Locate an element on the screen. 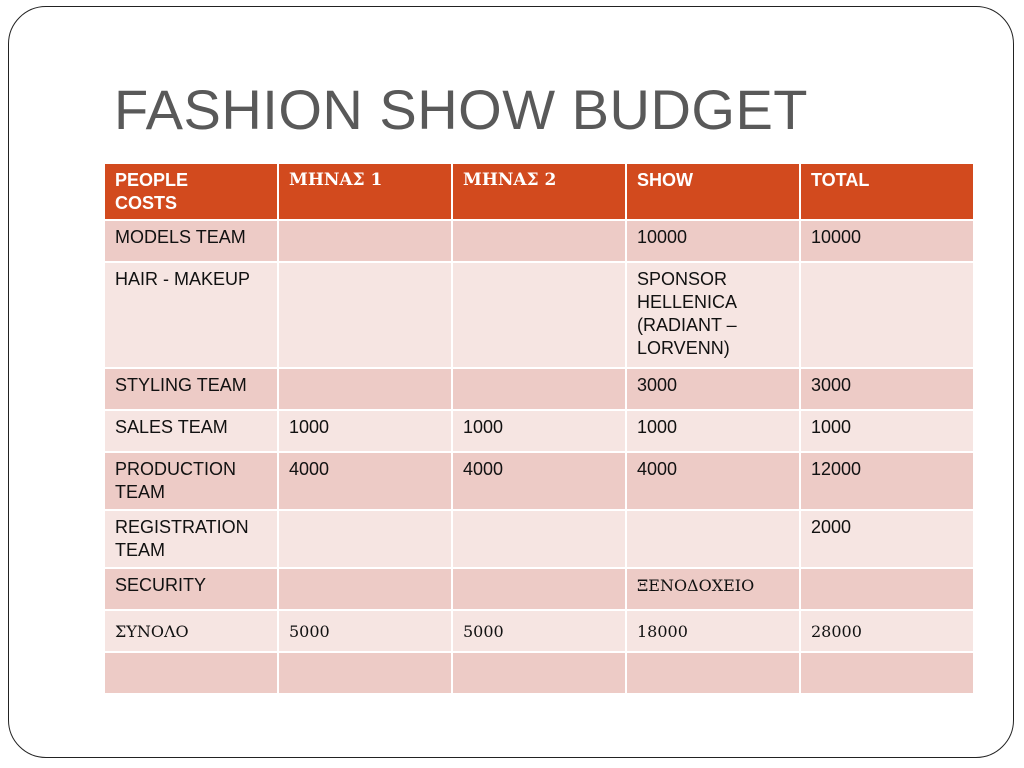  table-header-row: PEOPLE COSTS ΜΗΝΑΣ 1 ΜΗΝΑΣ 2 SHOW TOTAL is located at coordinates (539, 191).